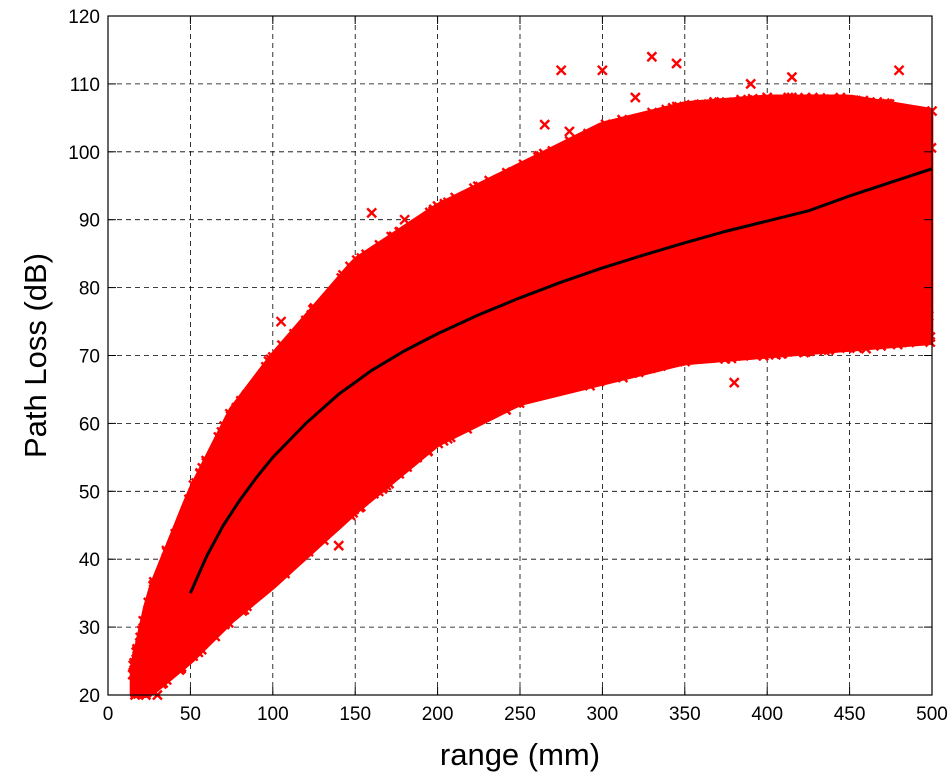 This screenshot has width=950, height=778. Describe the element at coordinates (355, 714) in the screenshot. I see `x-tick-label: 150` at that location.